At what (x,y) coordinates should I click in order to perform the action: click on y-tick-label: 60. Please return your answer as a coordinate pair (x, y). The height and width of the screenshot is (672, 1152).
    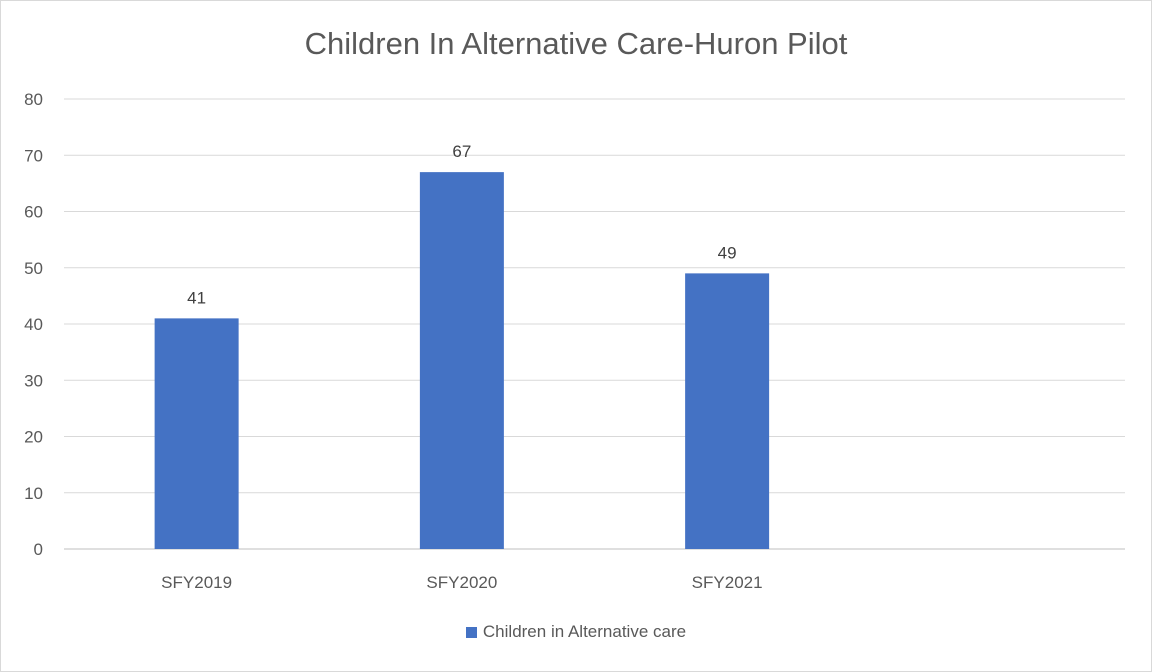
    Looking at the image, I should click on (33, 212).